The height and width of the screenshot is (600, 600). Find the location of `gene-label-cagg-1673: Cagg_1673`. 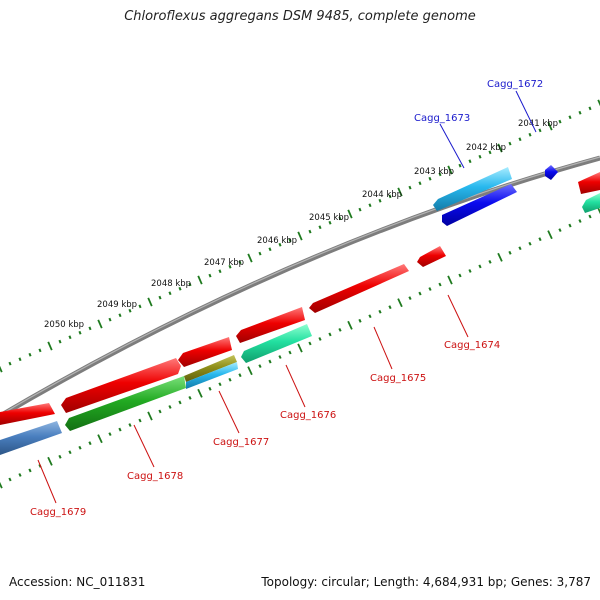

gene-label-cagg-1673: Cagg_1673 is located at coordinates (442, 118).